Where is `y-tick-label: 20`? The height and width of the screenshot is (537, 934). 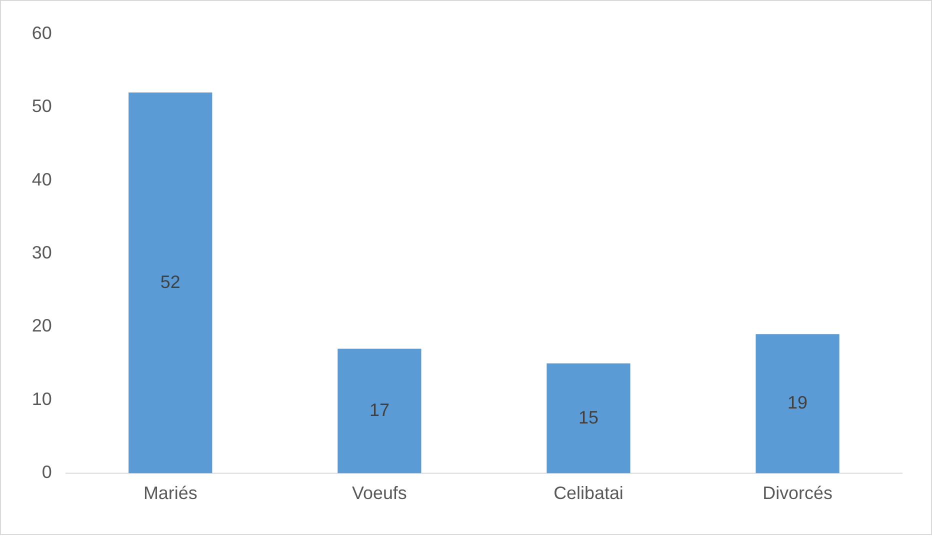
y-tick-label: 20 is located at coordinates (42, 326).